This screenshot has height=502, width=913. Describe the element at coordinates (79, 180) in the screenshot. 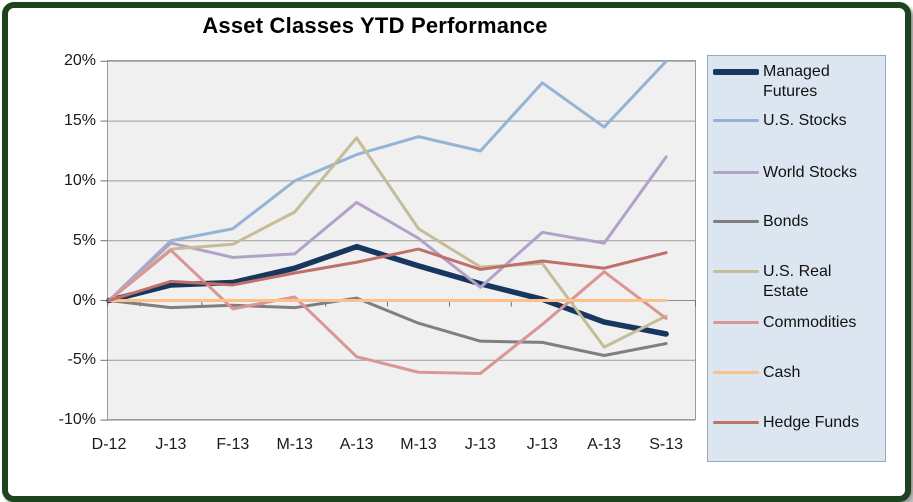

I see `y-axis-label: 10%` at that location.